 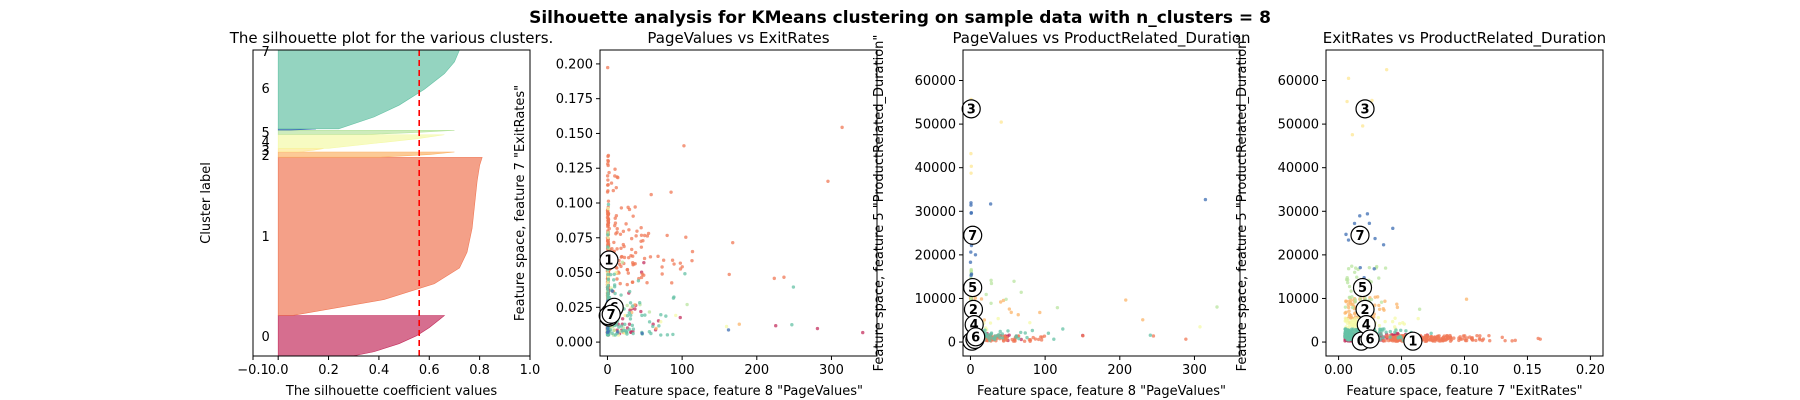 What do you see at coordinates (265, 52) in the screenshot?
I see `cluster-label-7: 7` at bounding box center [265, 52].